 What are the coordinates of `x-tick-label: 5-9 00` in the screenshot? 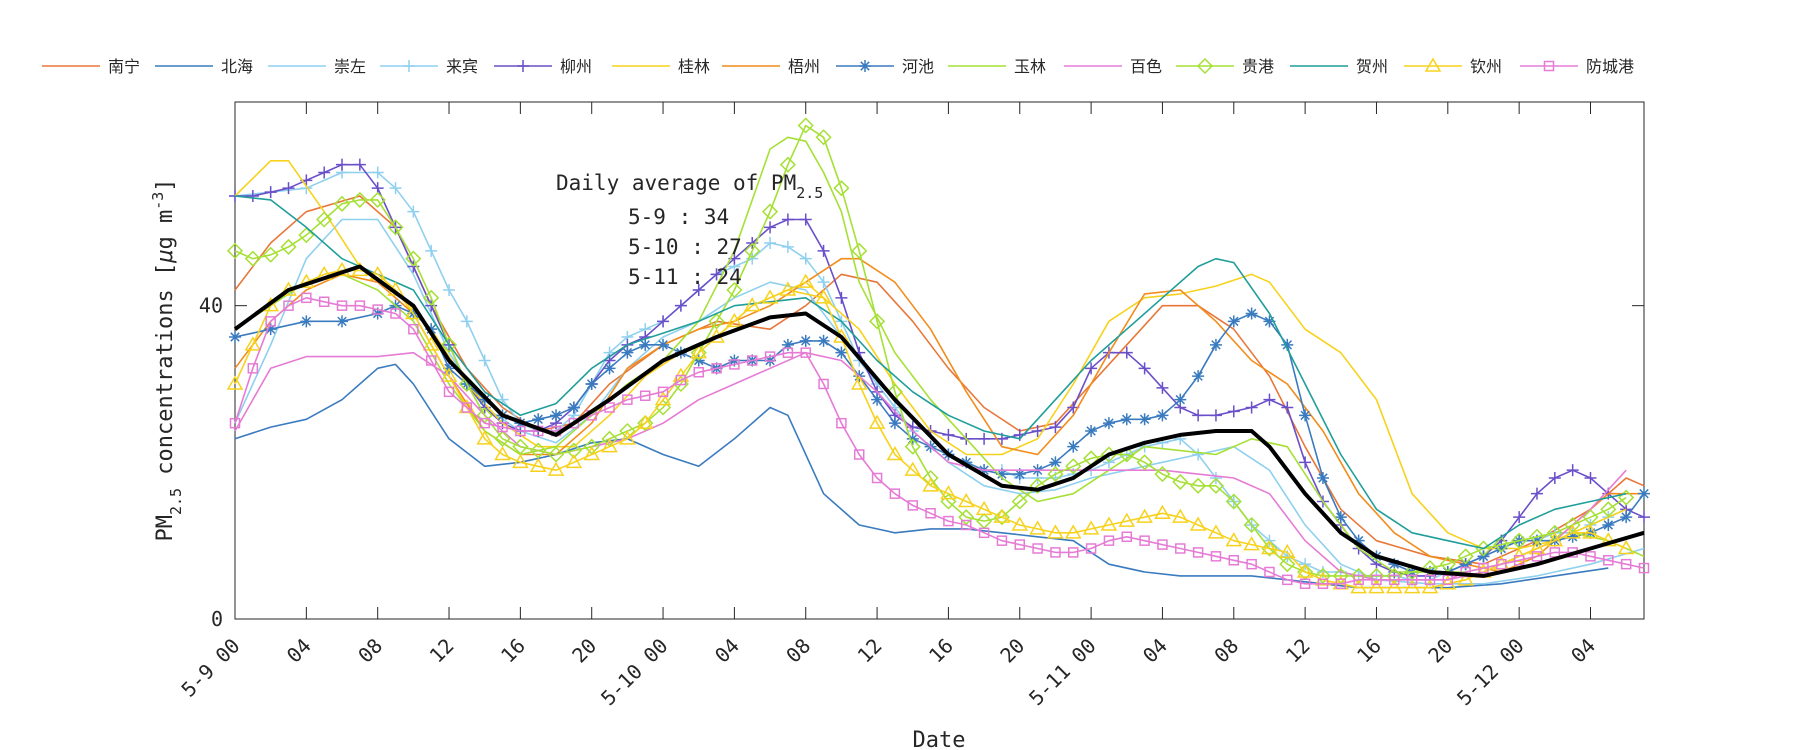 It's located at (210, 668).